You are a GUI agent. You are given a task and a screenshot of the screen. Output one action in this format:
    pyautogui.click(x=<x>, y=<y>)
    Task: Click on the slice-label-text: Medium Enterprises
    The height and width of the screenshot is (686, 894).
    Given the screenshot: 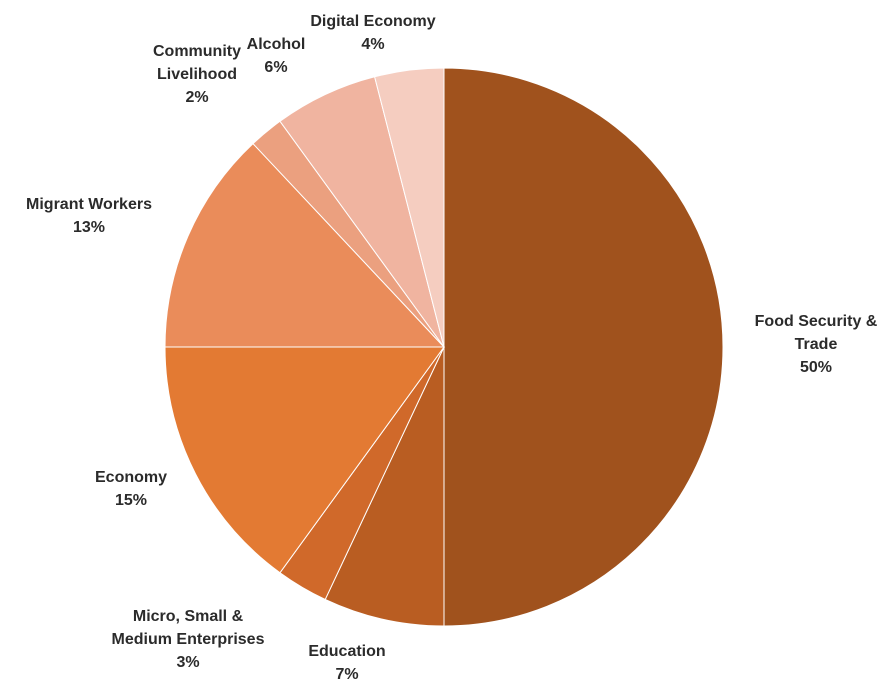 What is the action you would take?
    pyautogui.click(x=188, y=639)
    